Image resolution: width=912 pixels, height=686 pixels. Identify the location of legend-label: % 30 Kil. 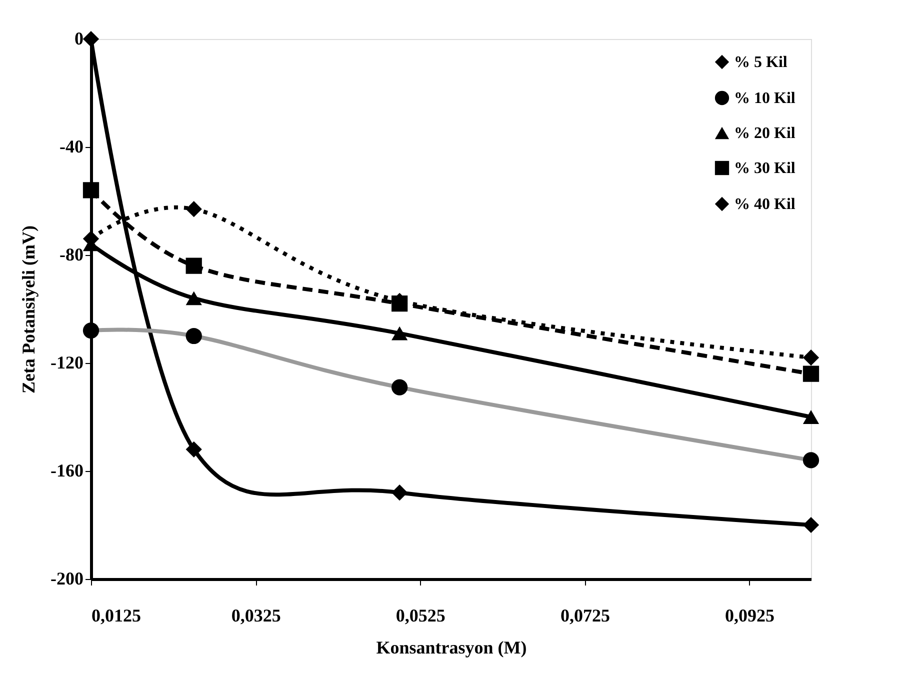
(765, 168).